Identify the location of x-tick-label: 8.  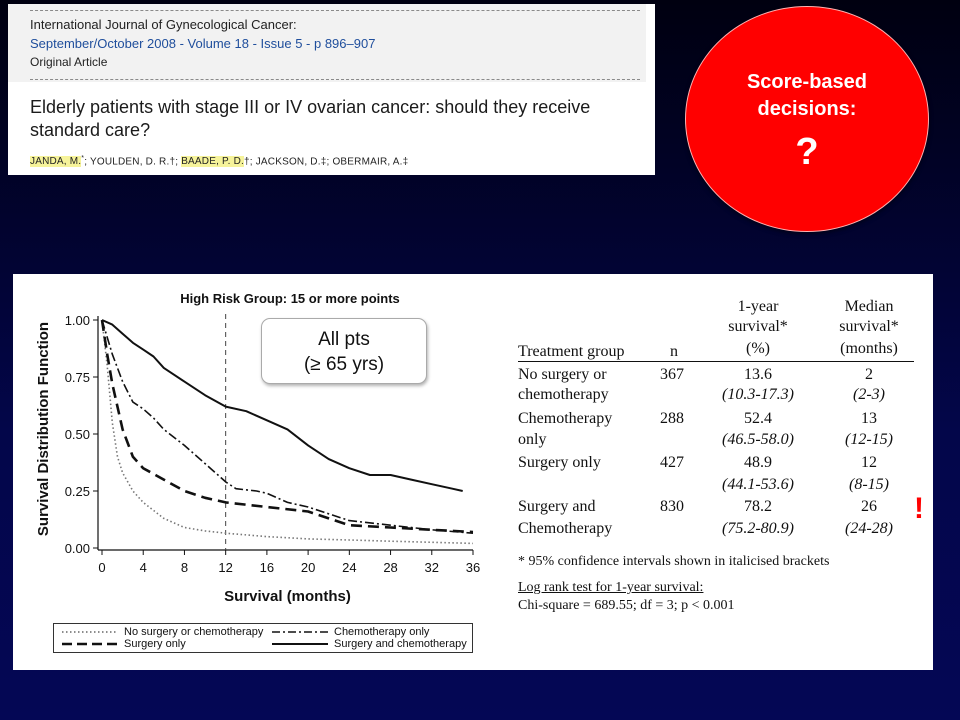
(184, 567).